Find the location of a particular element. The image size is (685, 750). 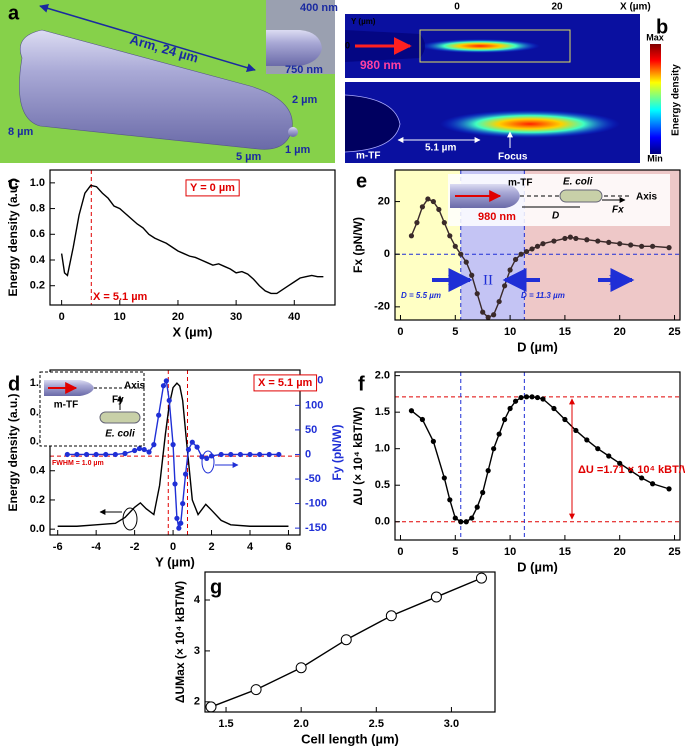

annotation: Y = 0 µm is located at coordinates (212, 188).